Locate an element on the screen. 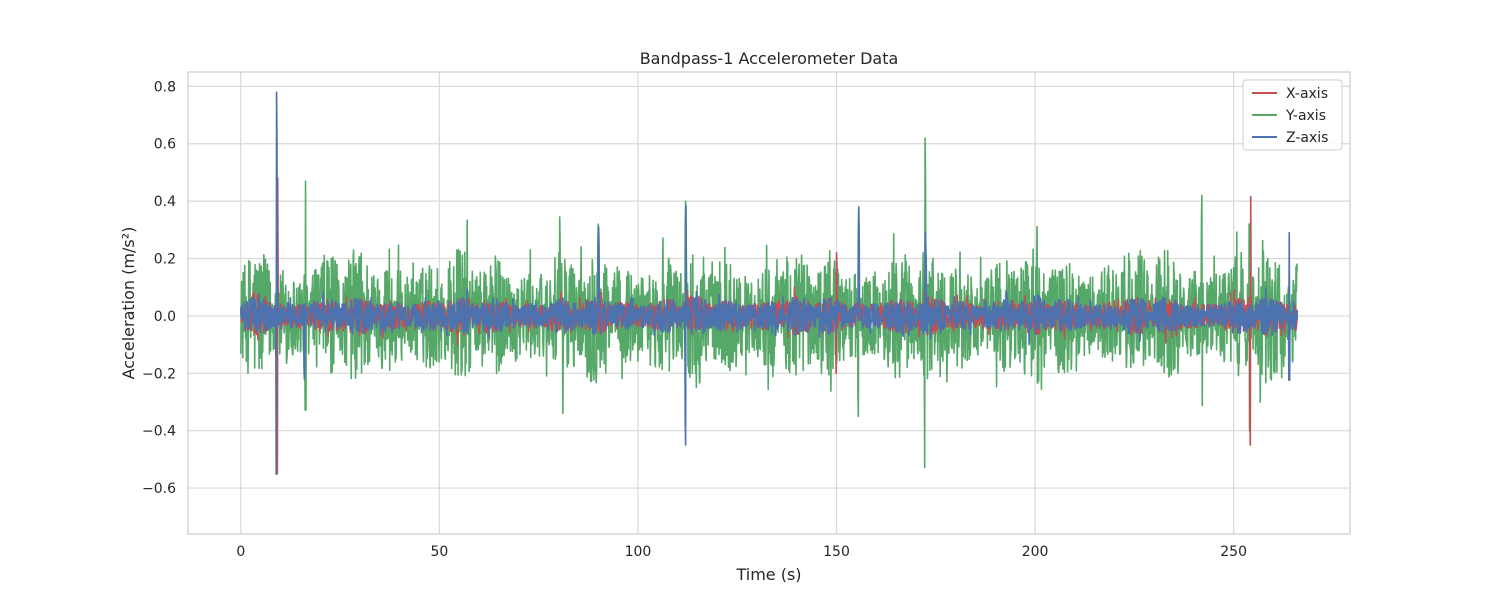 The width and height of the screenshot is (1500, 600). chart-title: Bandpass-1 Accelerometer Data is located at coordinates (769, 58).